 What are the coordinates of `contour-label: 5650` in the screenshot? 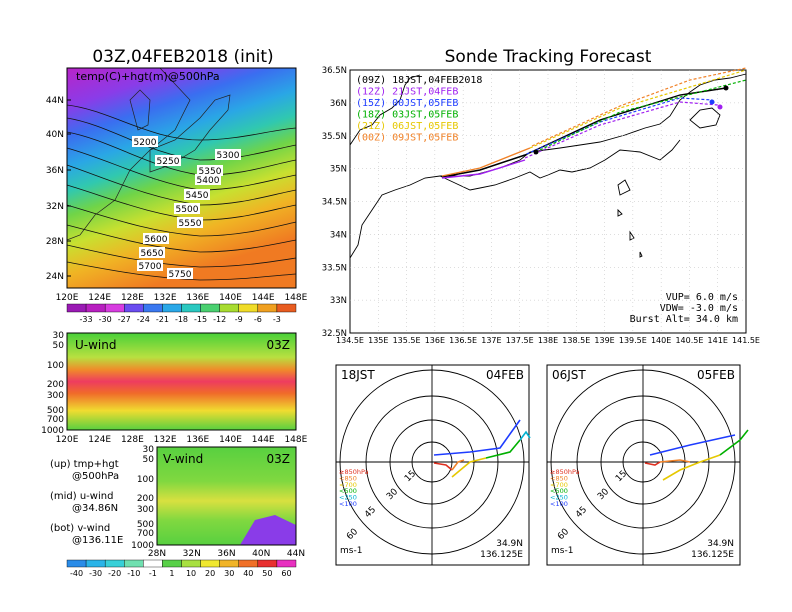 It's located at (152, 254).